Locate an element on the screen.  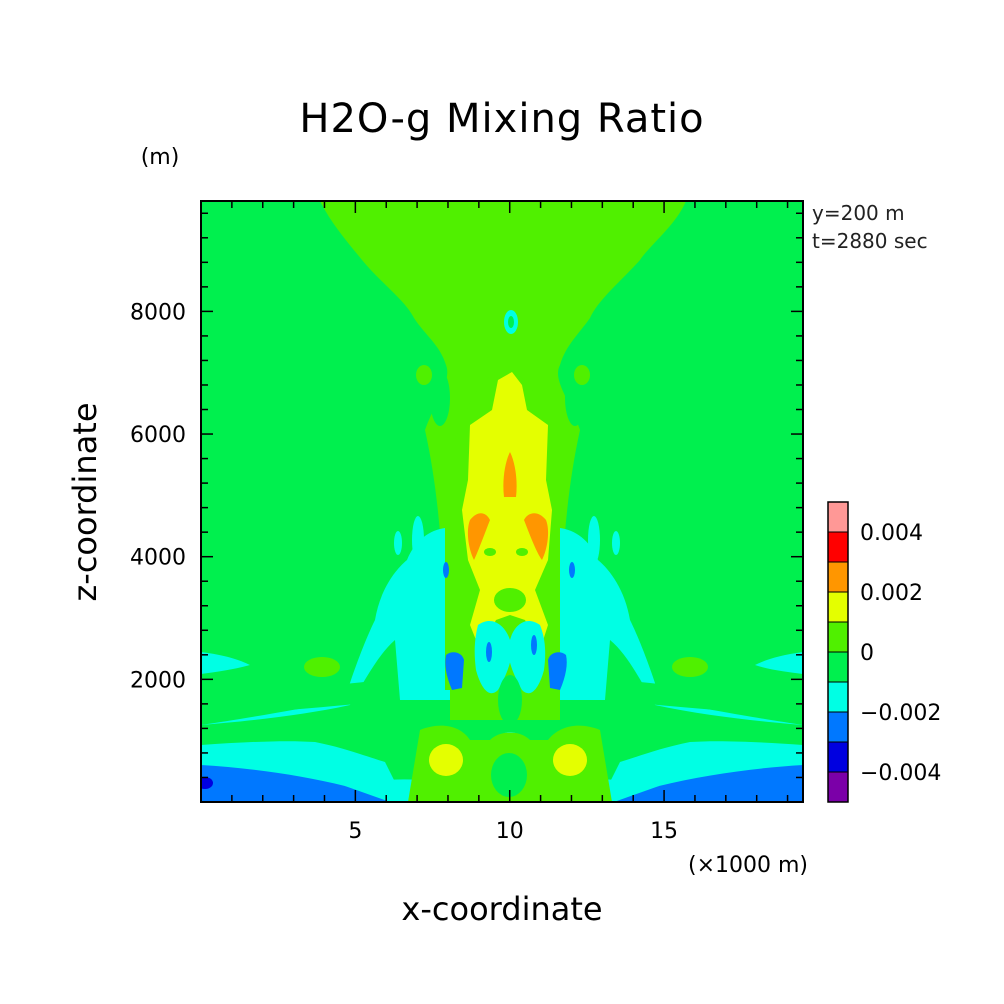
contour-pocket-blue-right is located at coordinates (534, 645).